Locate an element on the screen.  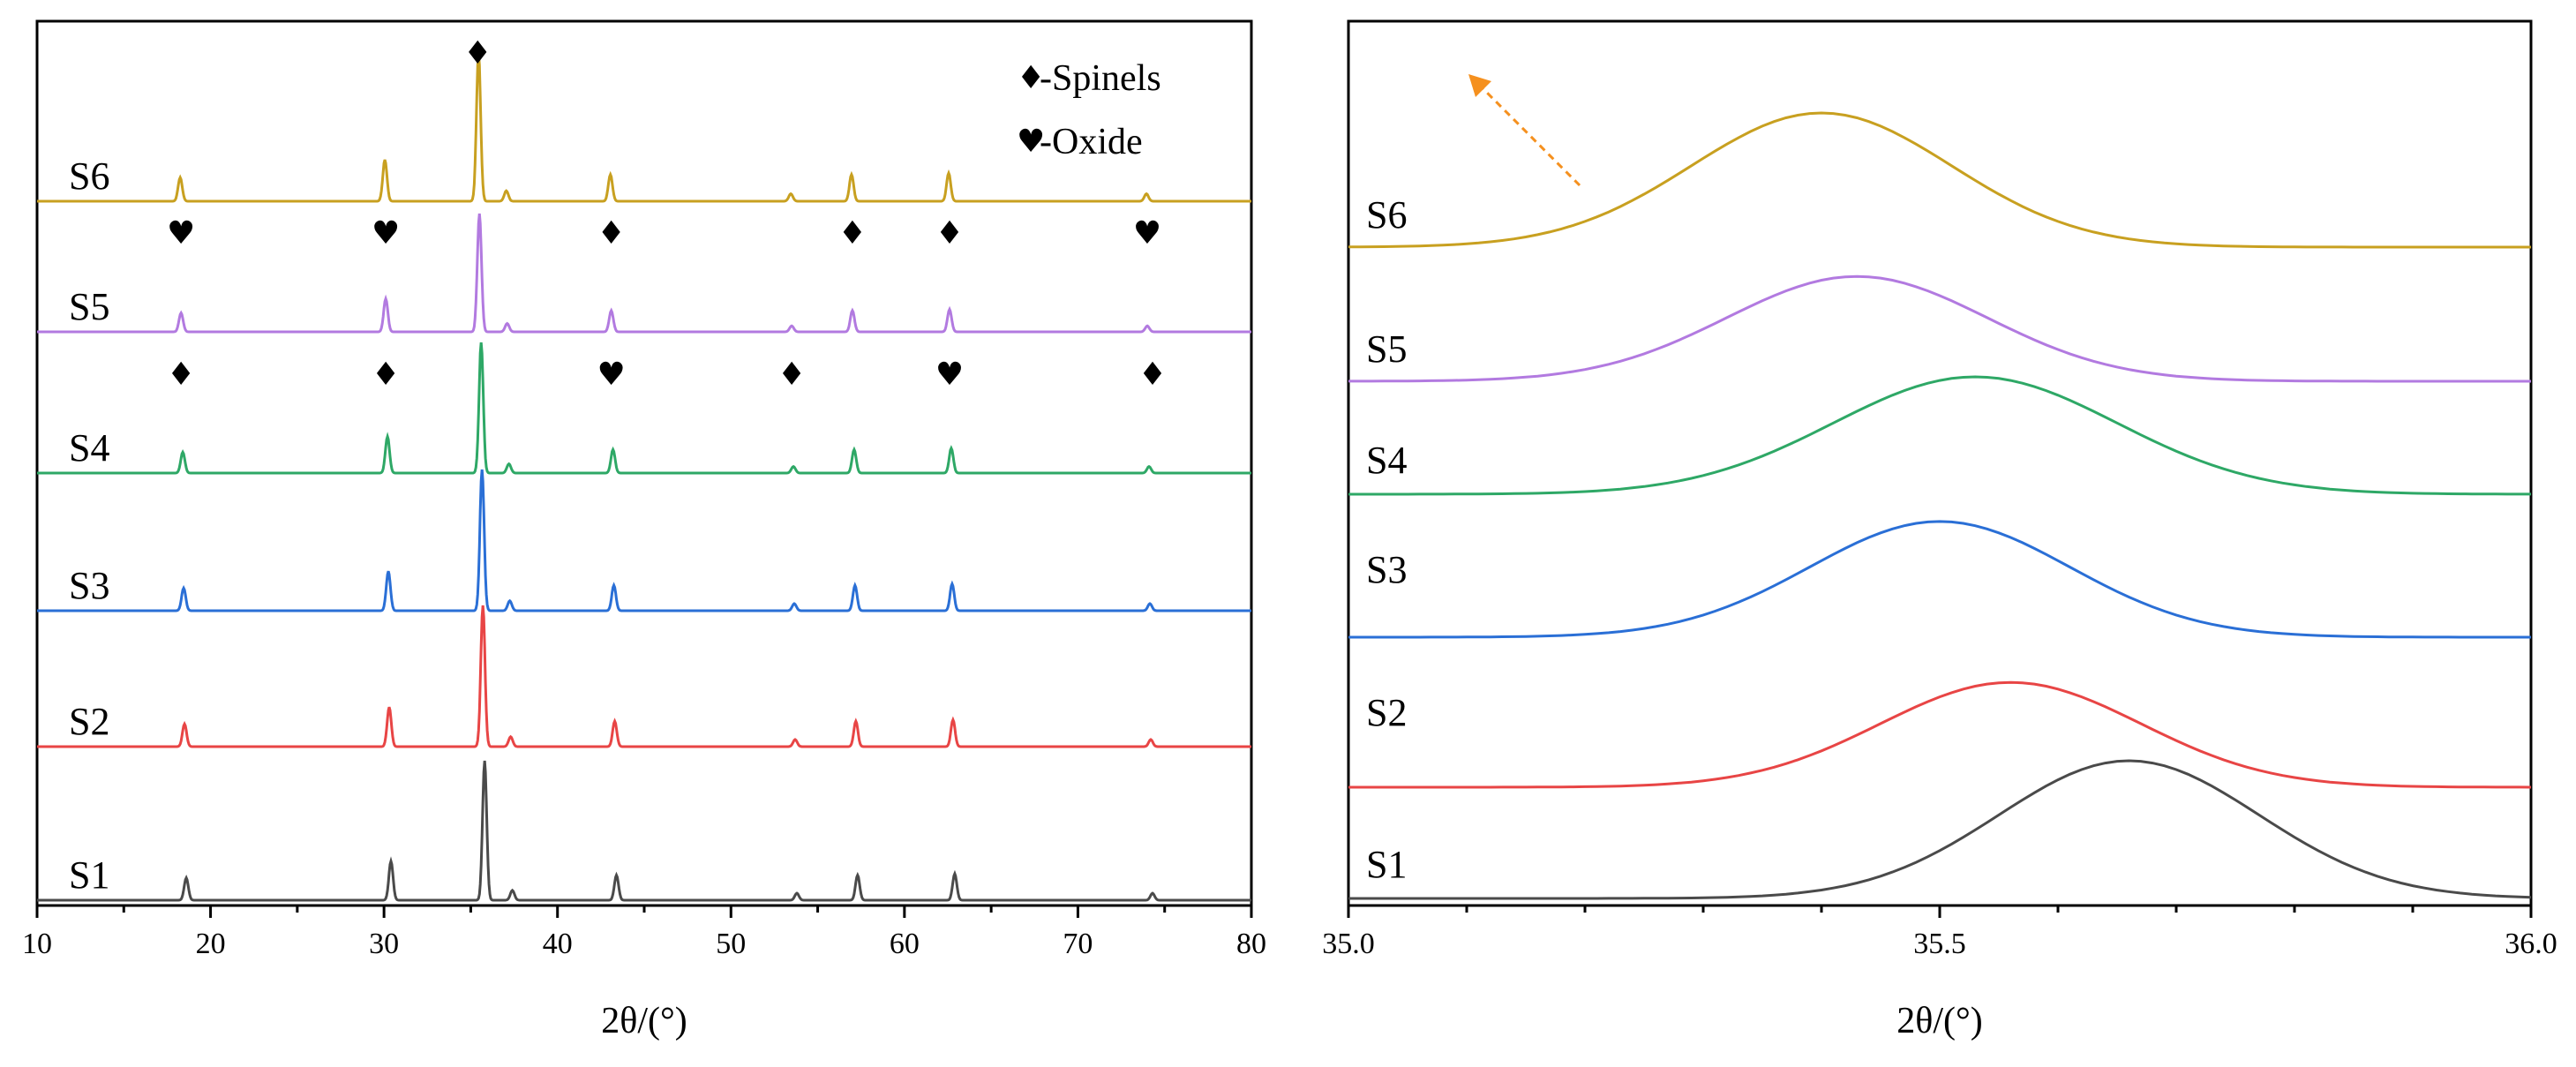
shift-arrow-line is located at coordinates (1529, 135).